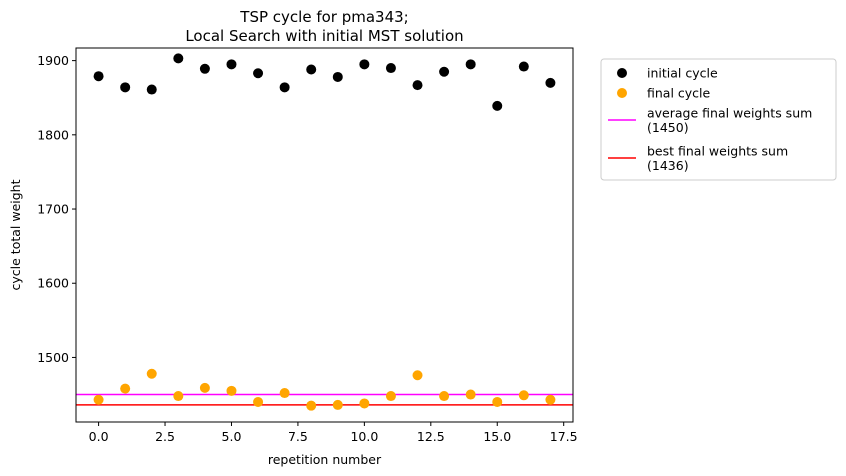  I want to click on y-tick-label: 1800, so click(53, 134).